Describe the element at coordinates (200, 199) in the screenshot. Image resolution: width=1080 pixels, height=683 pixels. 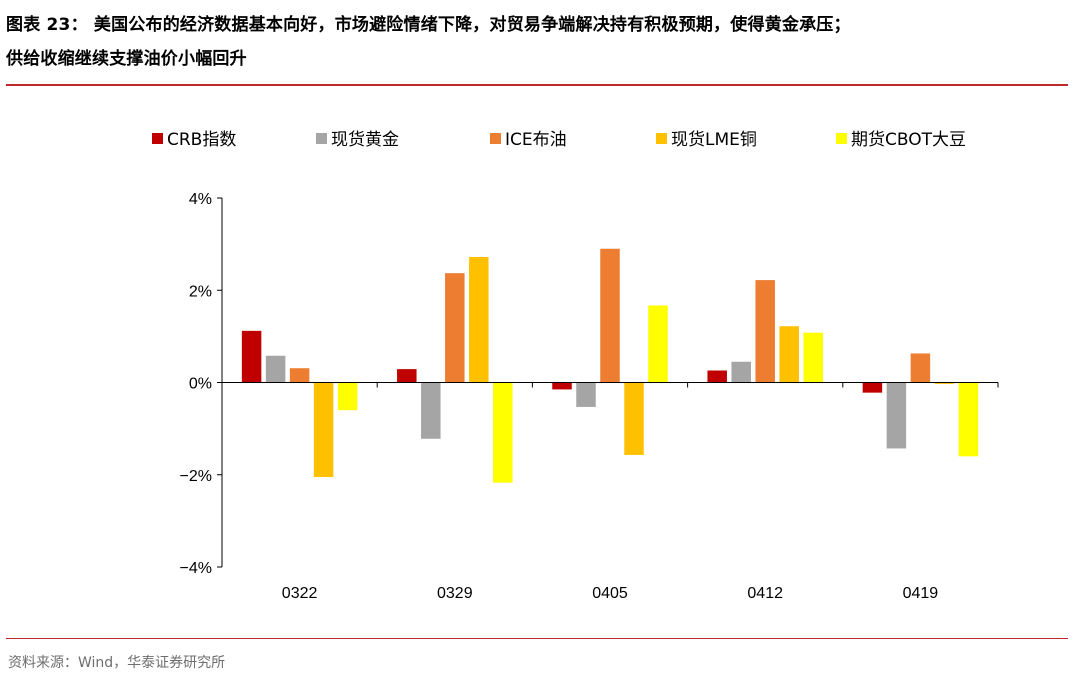
I see `y-tick-label-0: 4%` at that location.